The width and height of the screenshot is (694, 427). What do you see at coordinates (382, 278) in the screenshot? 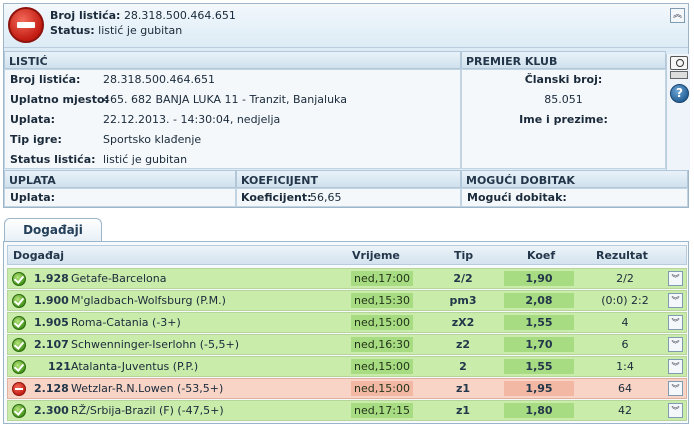
I see `event-time: ned,17:00` at bounding box center [382, 278].